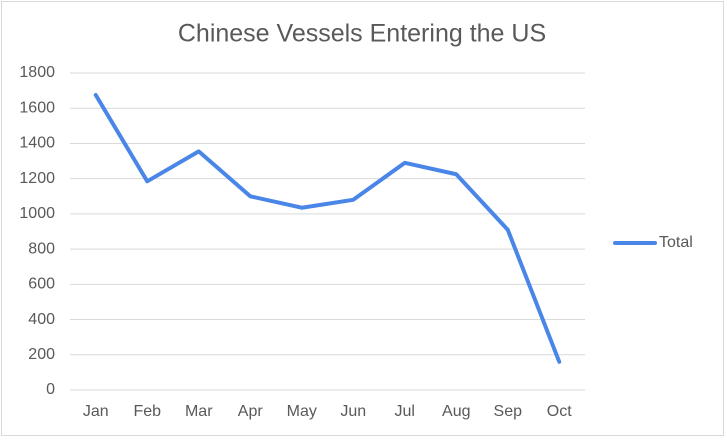 The height and width of the screenshot is (440, 727). I want to click on y-tick-label: 400, so click(41, 319).